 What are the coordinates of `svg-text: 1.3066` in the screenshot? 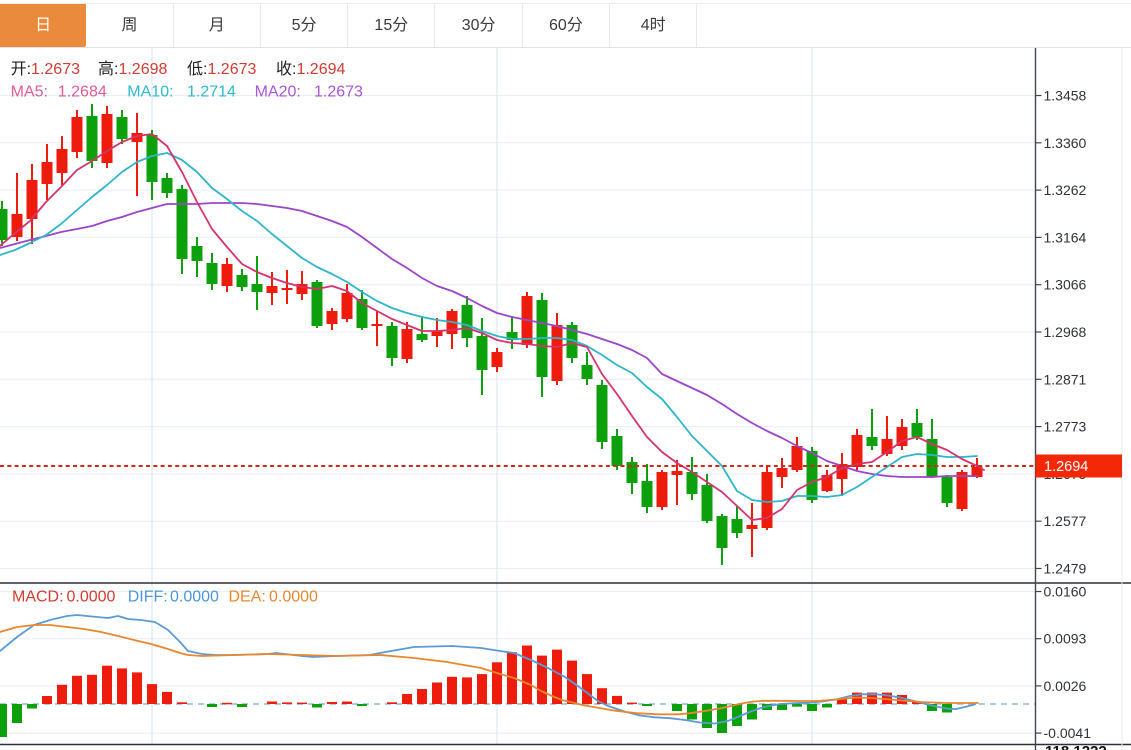 It's located at (1065, 285).